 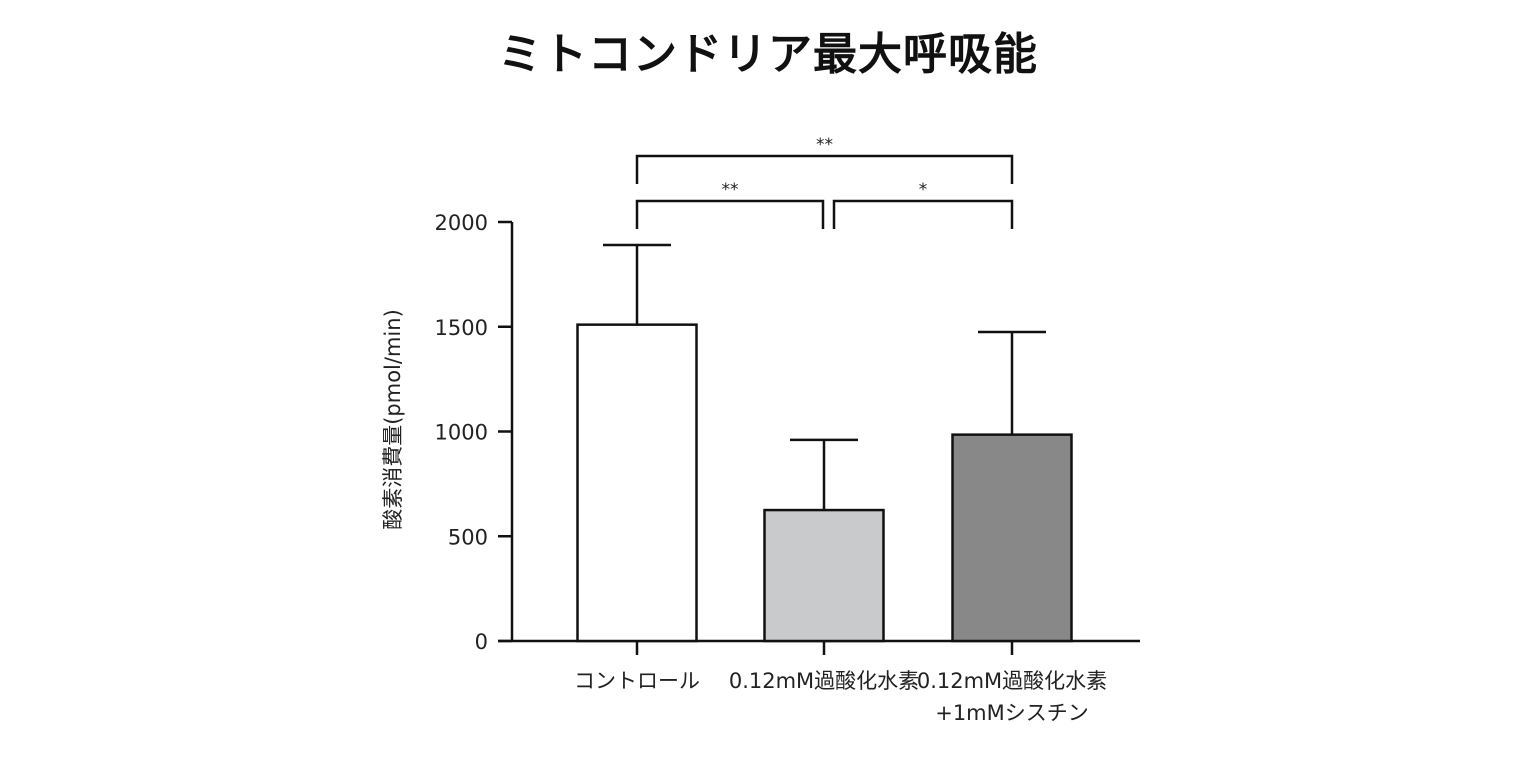 What do you see at coordinates (461, 433) in the screenshot?
I see `y-tick-label: 1000` at bounding box center [461, 433].